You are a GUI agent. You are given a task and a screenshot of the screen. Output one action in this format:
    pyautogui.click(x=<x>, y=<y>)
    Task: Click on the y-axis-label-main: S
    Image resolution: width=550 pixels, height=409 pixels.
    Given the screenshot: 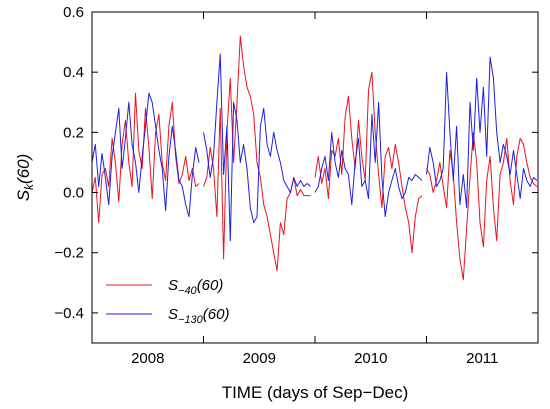 What is the action you would take?
    pyautogui.click(x=23, y=195)
    